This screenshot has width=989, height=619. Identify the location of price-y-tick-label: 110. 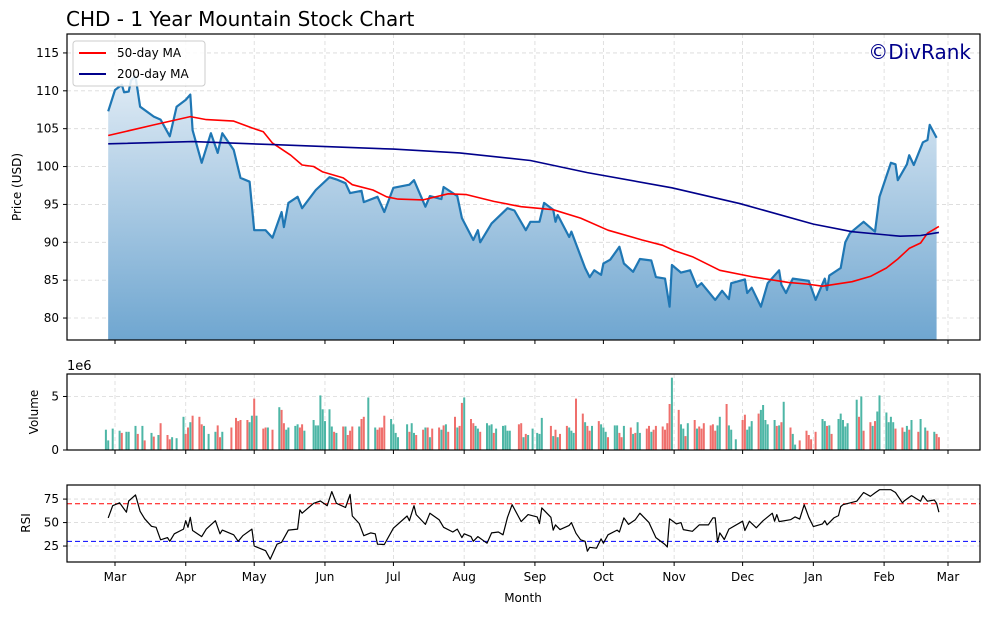
(47, 91).